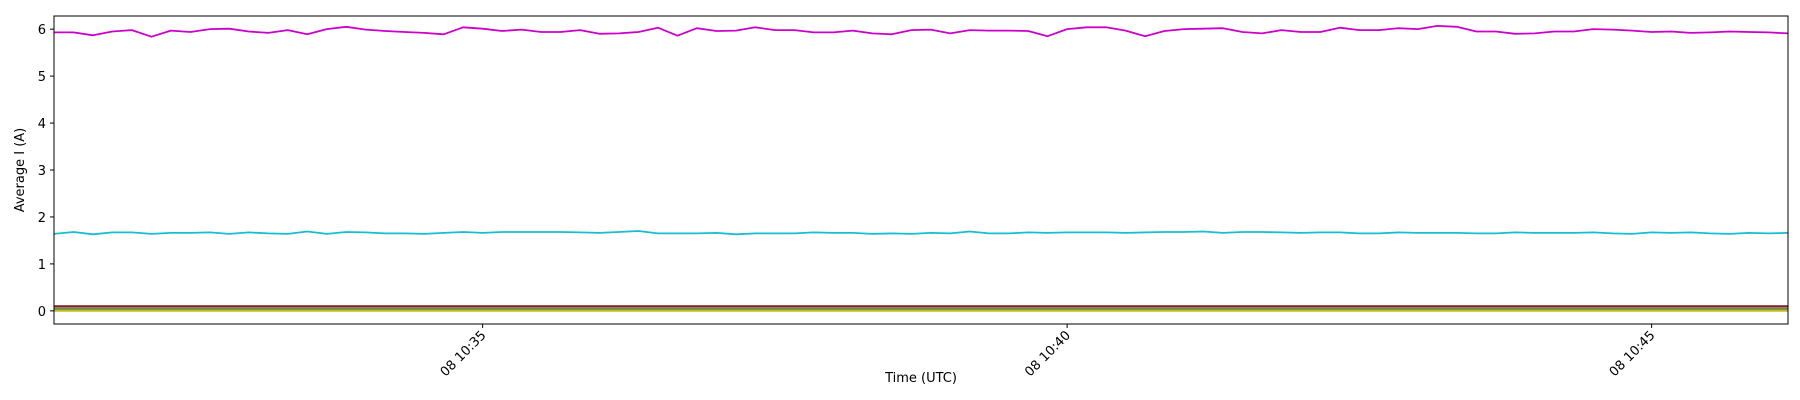 This screenshot has width=1800, height=400. Describe the element at coordinates (42, 218) in the screenshot. I see `y-tick-label-2: 2` at that location.